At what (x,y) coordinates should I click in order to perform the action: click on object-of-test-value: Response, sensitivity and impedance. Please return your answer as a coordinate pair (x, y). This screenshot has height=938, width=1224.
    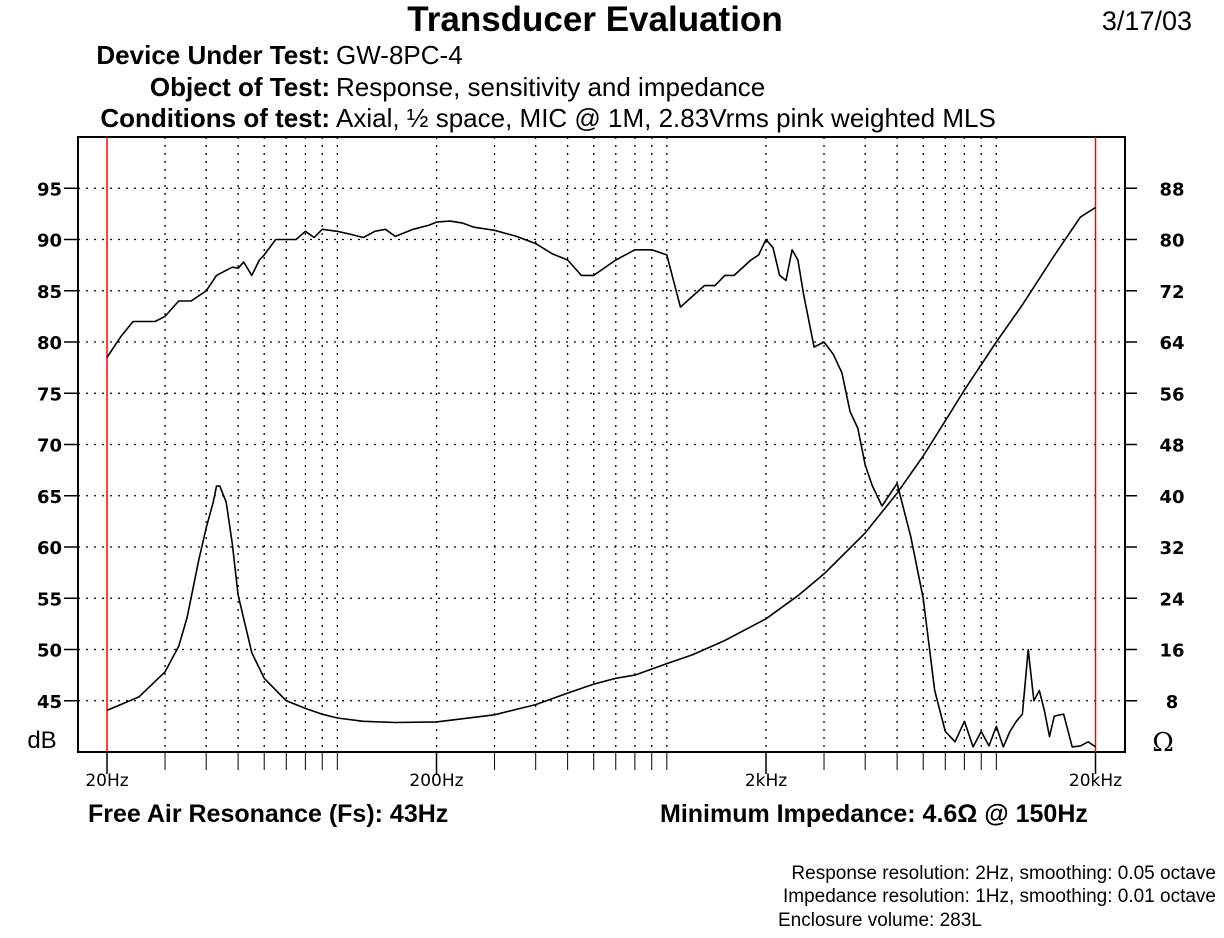
    Looking at the image, I should click on (551, 87).